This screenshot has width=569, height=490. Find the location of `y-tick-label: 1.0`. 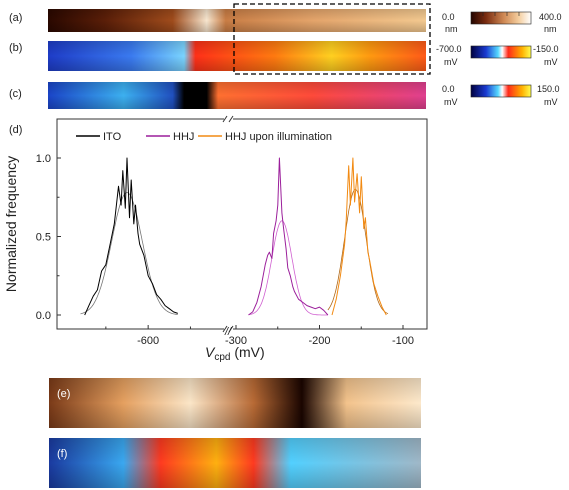

y-tick-label: 1.0 is located at coordinates (43, 159).